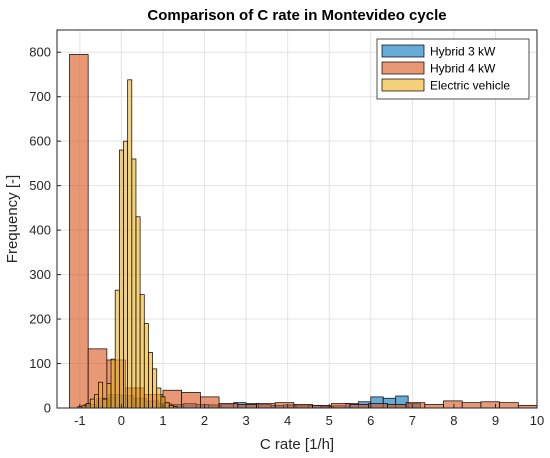 Image resolution: width=550 pixels, height=458 pixels. What do you see at coordinates (463, 69) in the screenshot?
I see `legend-label: Hybrid 4 kW` at bounding box center [463, 69].